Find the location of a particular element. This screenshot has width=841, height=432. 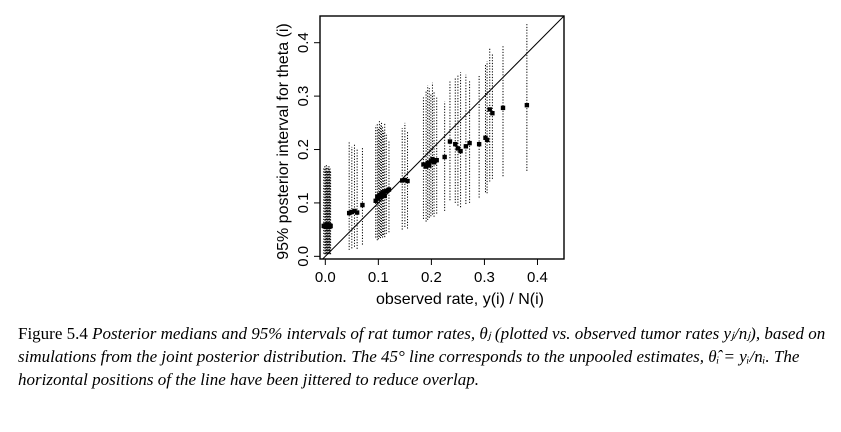

y-axis: 0.0 0.1 0.2 0.3 0.4 is located at coordinates (307, 149).